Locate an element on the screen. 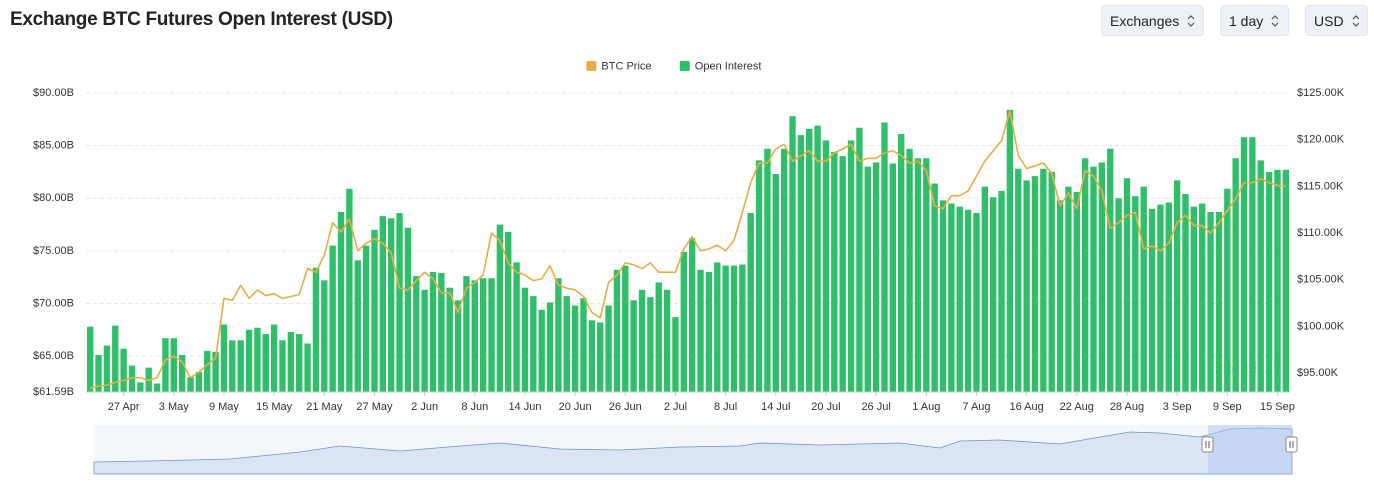 The width and height of the screenshot is (1374, 483). select-label: Exchanges is located at coordinates (1145, 20).